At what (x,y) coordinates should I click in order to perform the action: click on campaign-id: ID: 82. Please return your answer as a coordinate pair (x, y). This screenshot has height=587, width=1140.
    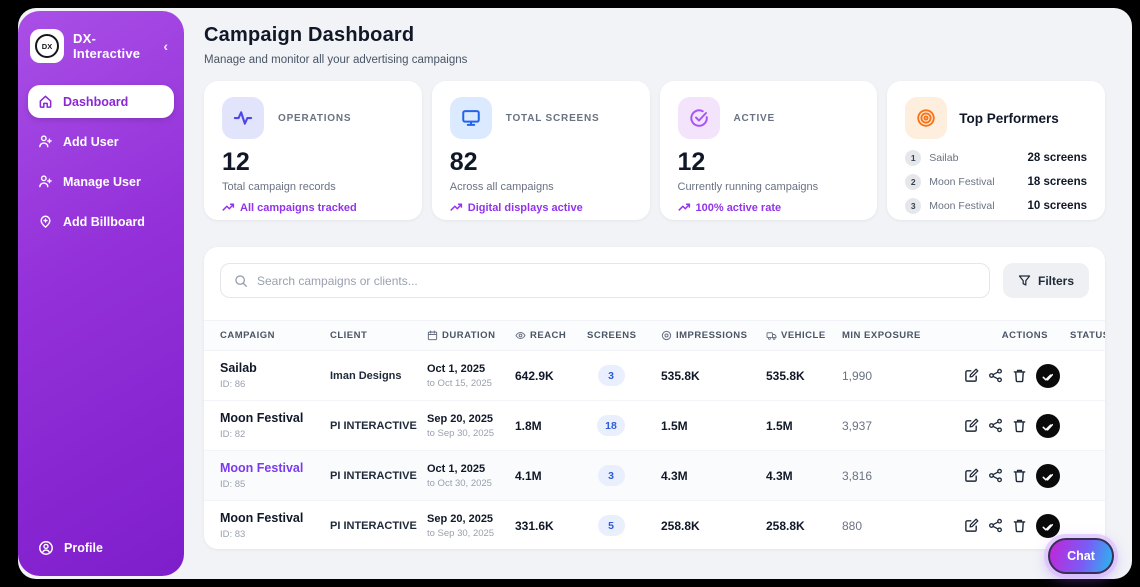
    Looking at the image, I should click on (233, 434).